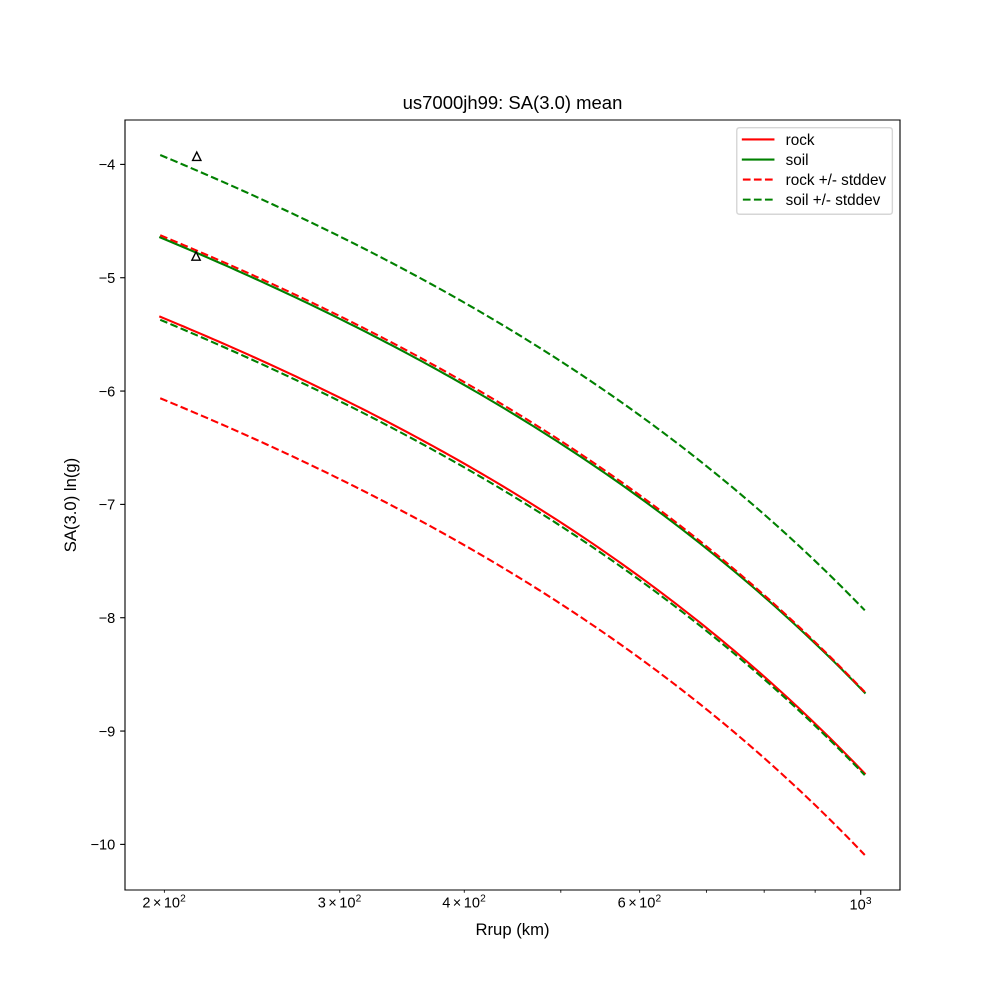  Describe the element at coordinates (513, 102) in the screenshot. I see `svg-text: us7000jh99: SA(3.0) mean` at that location.